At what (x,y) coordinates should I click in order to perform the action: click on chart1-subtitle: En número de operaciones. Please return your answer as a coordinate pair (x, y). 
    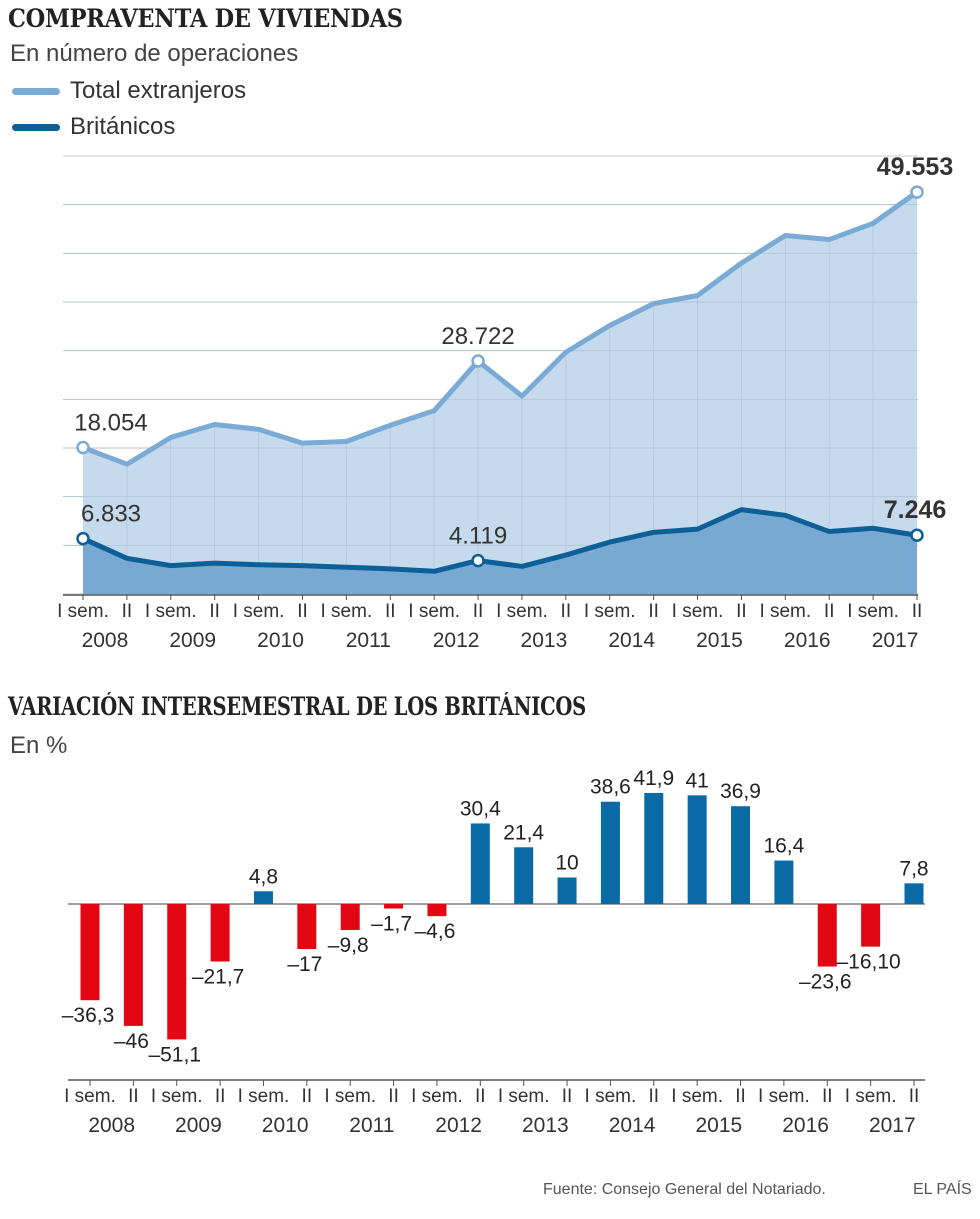
    Looking at the image, I should click on (154, 53).